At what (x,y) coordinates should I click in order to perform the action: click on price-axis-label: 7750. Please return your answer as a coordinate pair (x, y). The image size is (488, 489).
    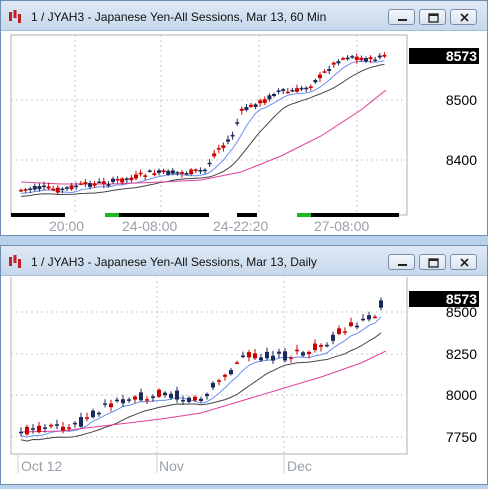
    Looking at the image, I should click on (461, 437).